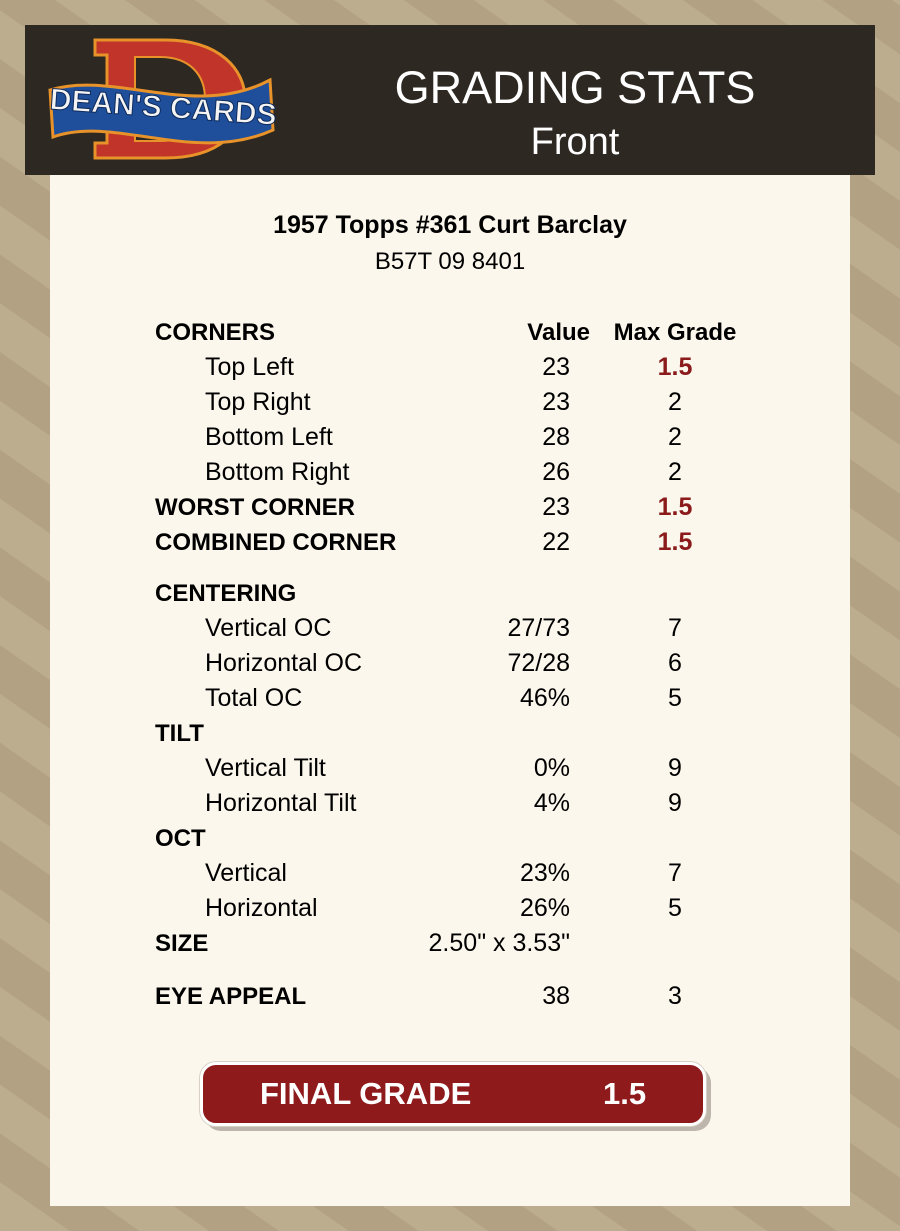 This screenshot has height=1231, width=900. I want to click on table-row: Bottom Left 28 2, so click(450, 437).